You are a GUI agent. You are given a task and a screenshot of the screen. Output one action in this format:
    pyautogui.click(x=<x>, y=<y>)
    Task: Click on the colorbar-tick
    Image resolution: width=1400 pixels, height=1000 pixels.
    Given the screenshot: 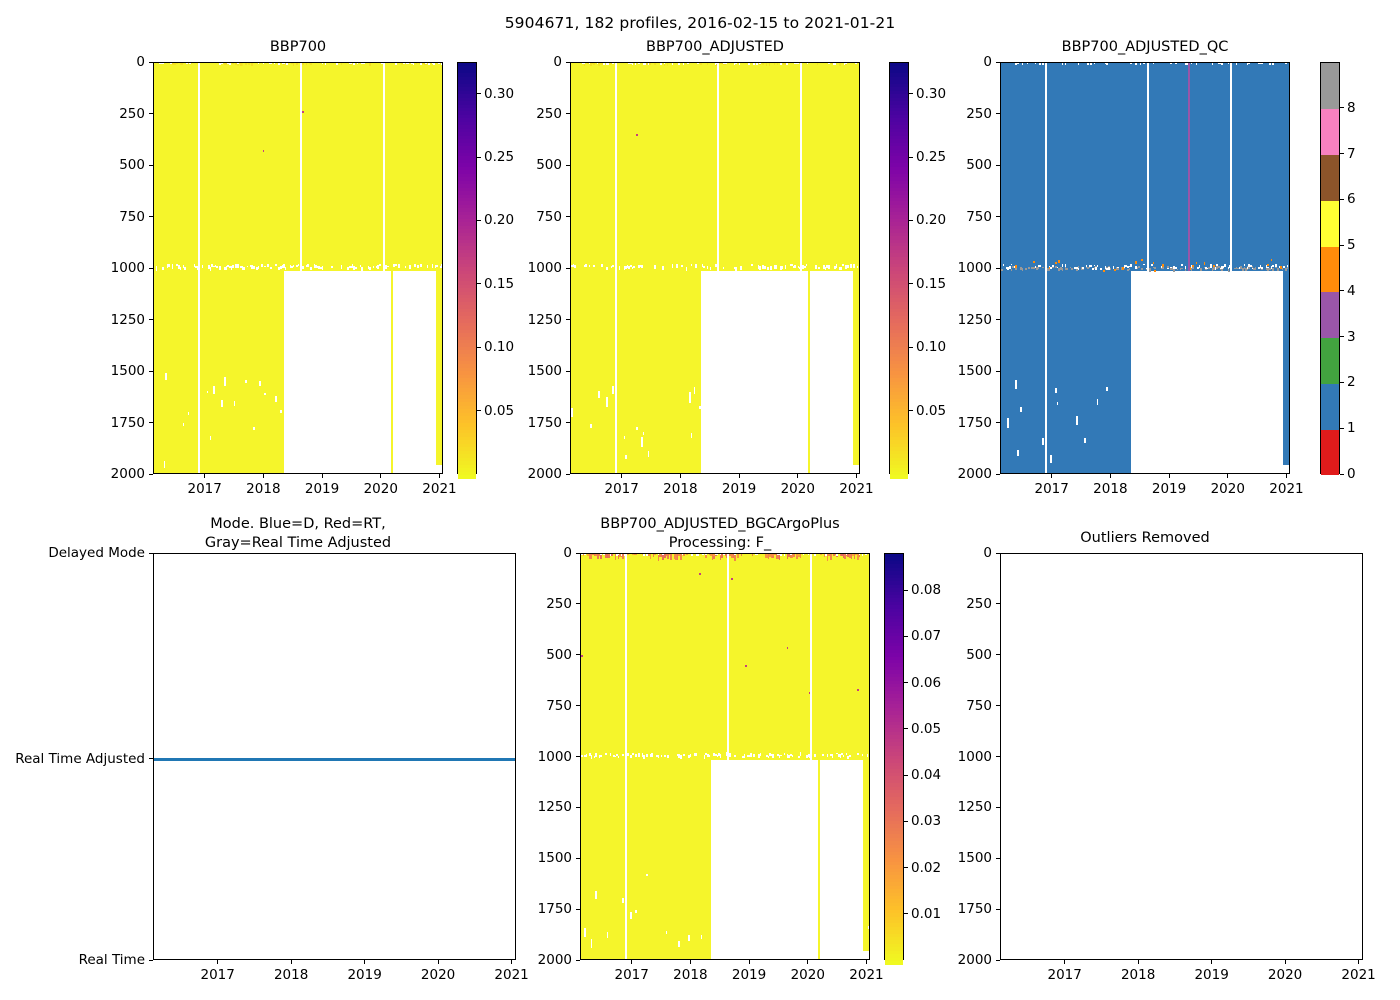 What is the action you would take?
    pyautogui.click(x=1342, y=108)
    